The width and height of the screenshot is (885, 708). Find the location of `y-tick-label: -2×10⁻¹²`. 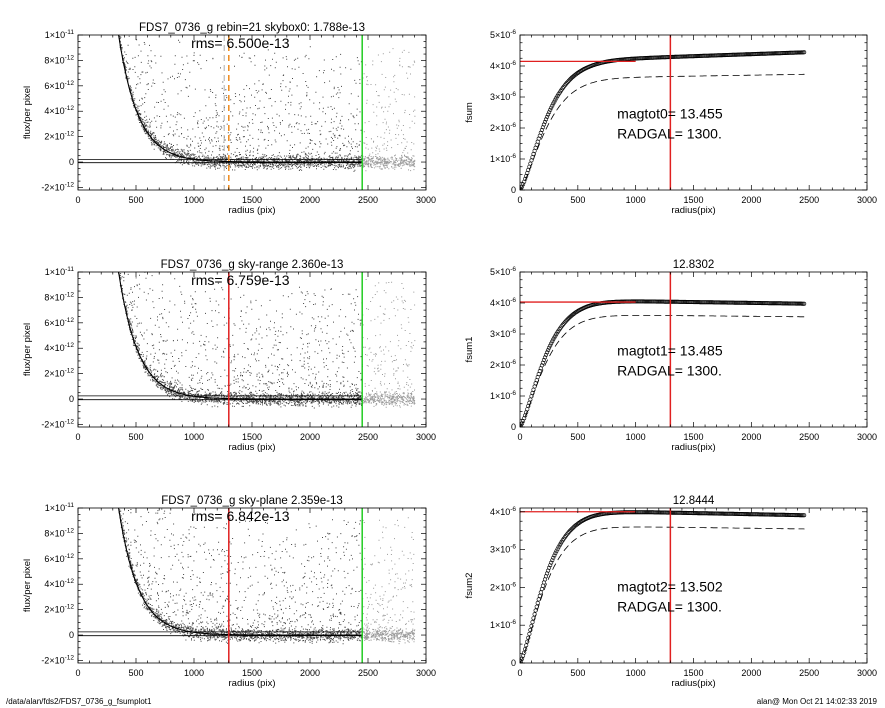

y-tick-label: -2×10⁻¹² is located at coordinates (57, 186).